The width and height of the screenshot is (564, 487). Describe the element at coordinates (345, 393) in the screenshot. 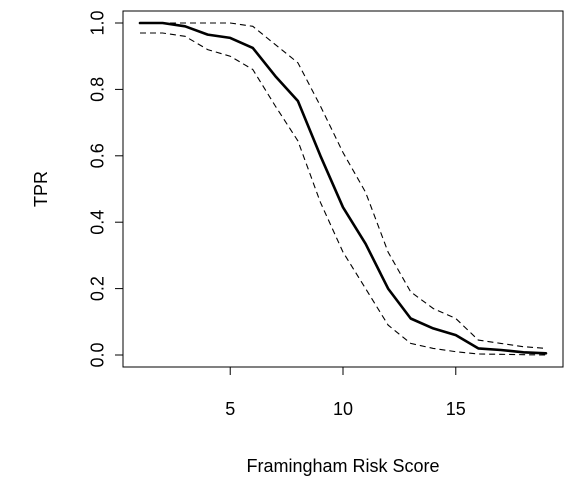

I see `x-axis: 5 10 15` at that location.